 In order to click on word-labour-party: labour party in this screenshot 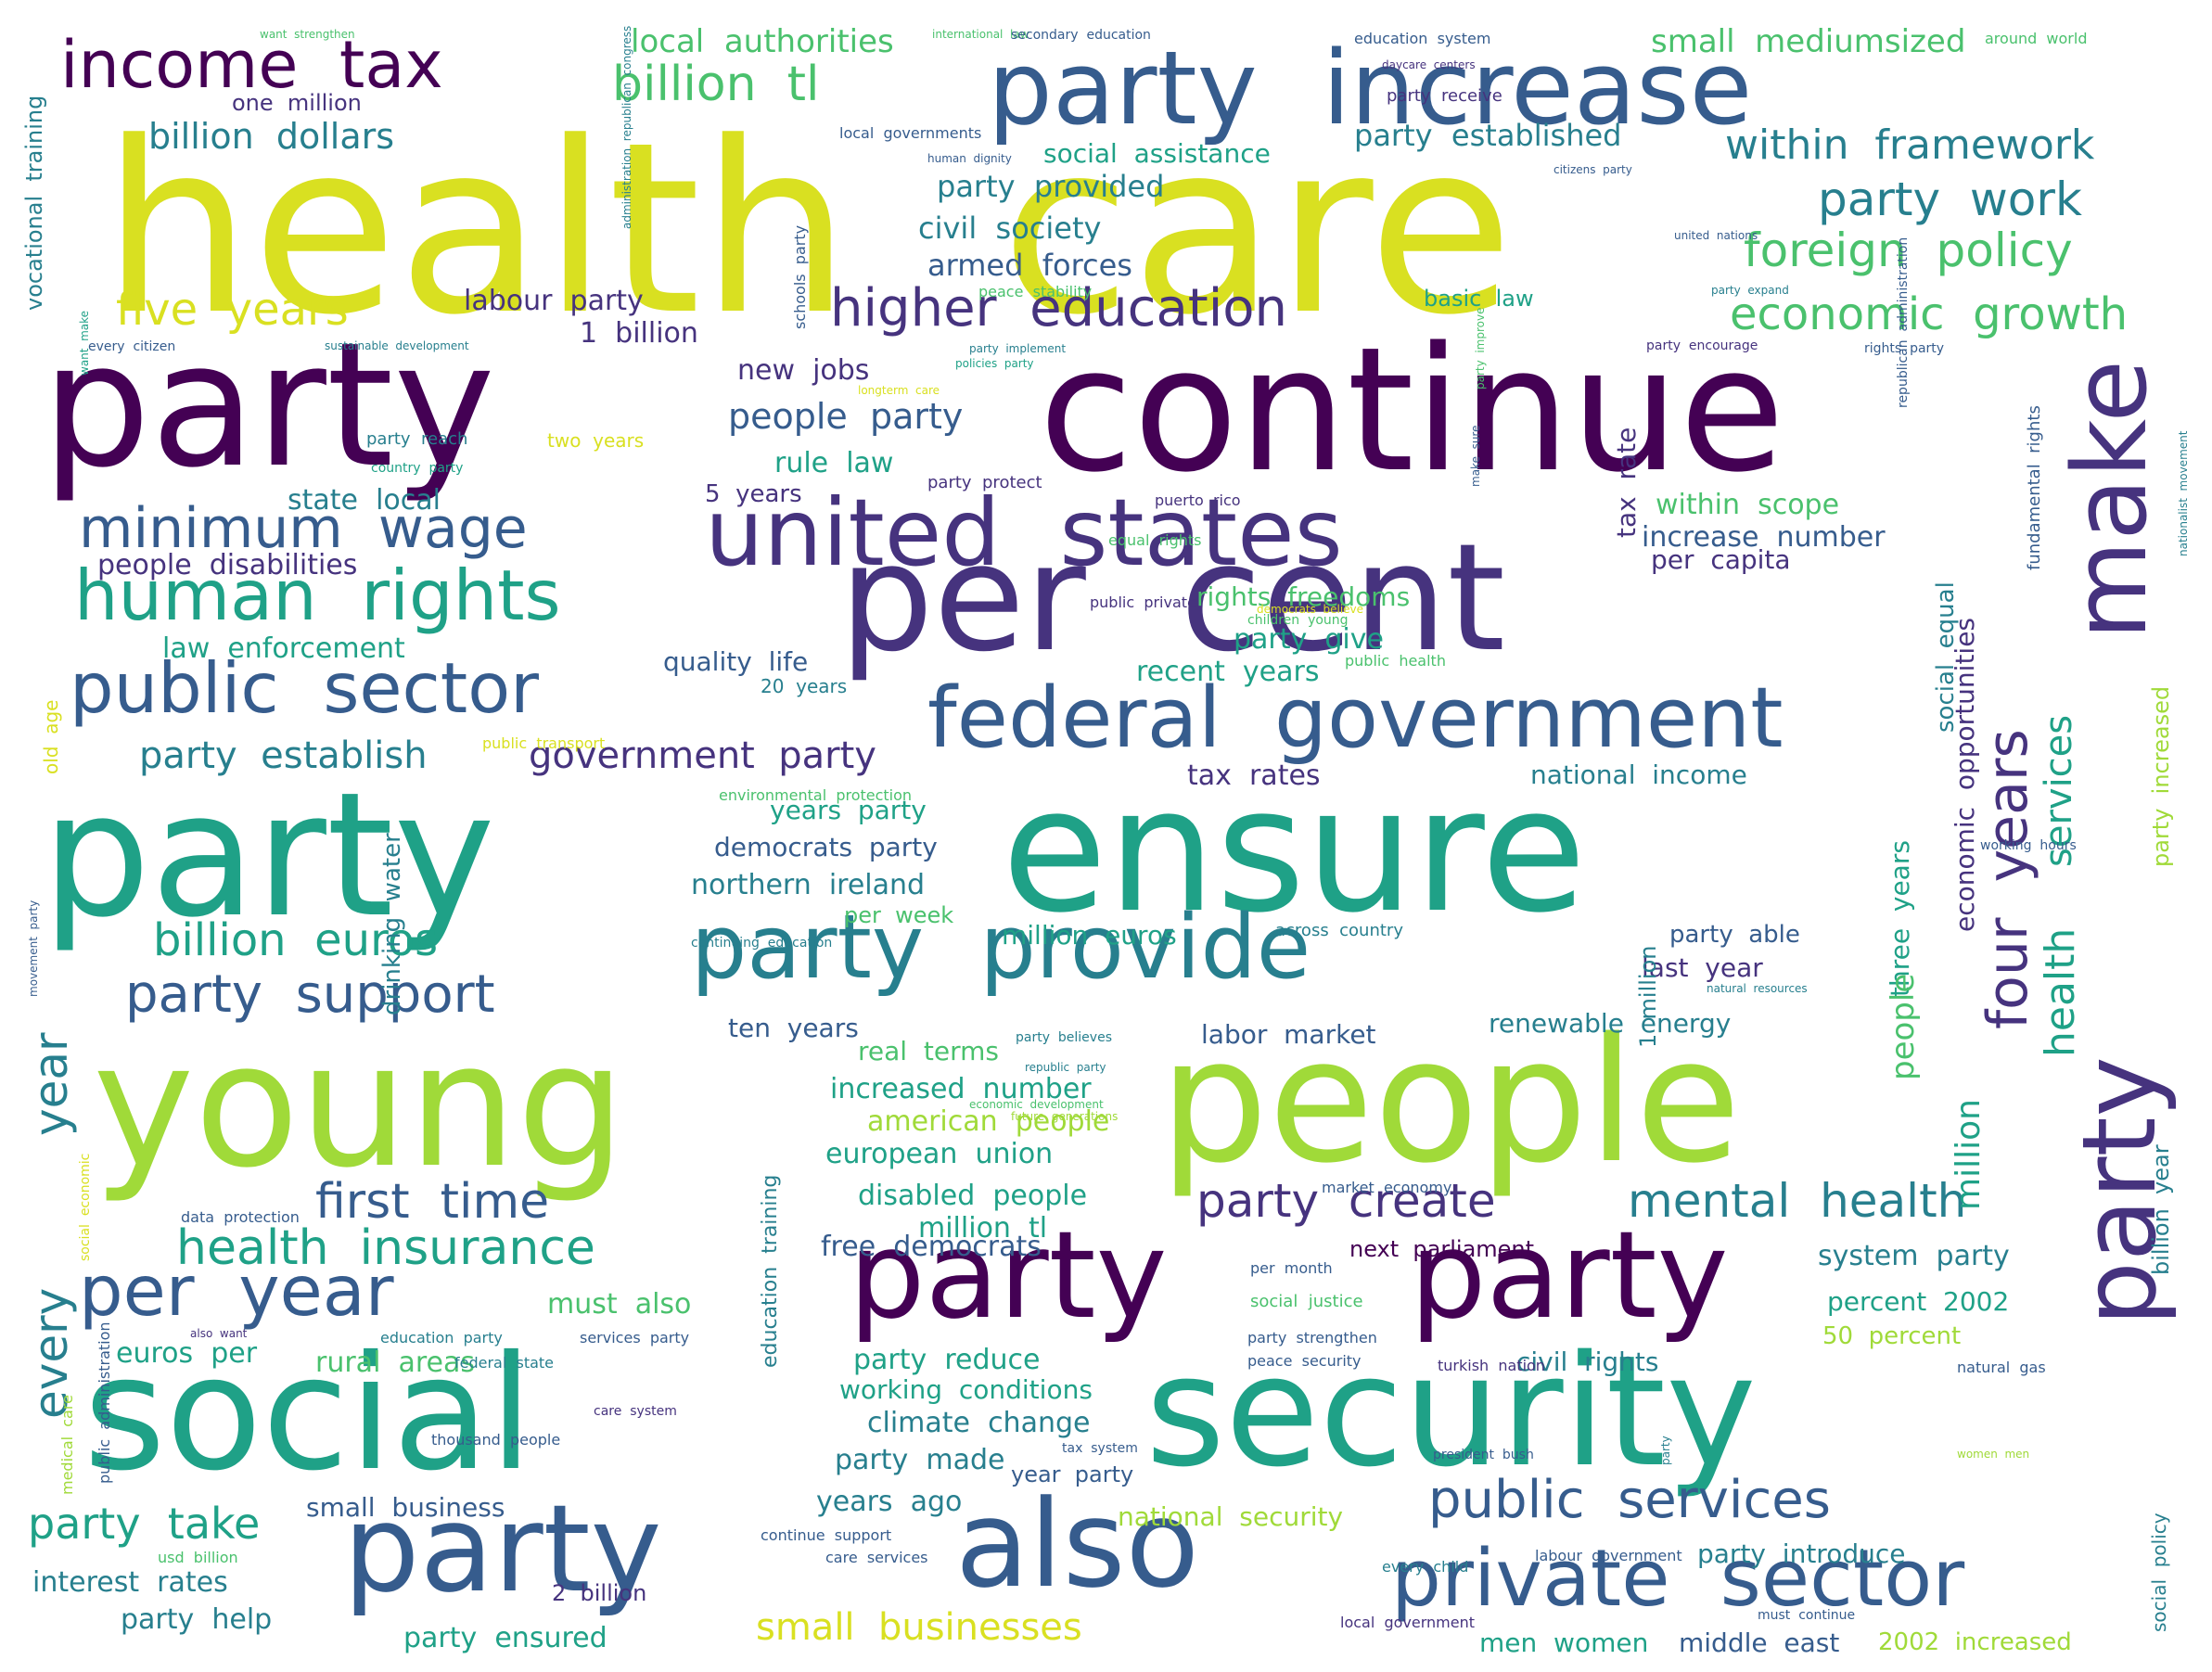, I will do `click(554, 301)`.